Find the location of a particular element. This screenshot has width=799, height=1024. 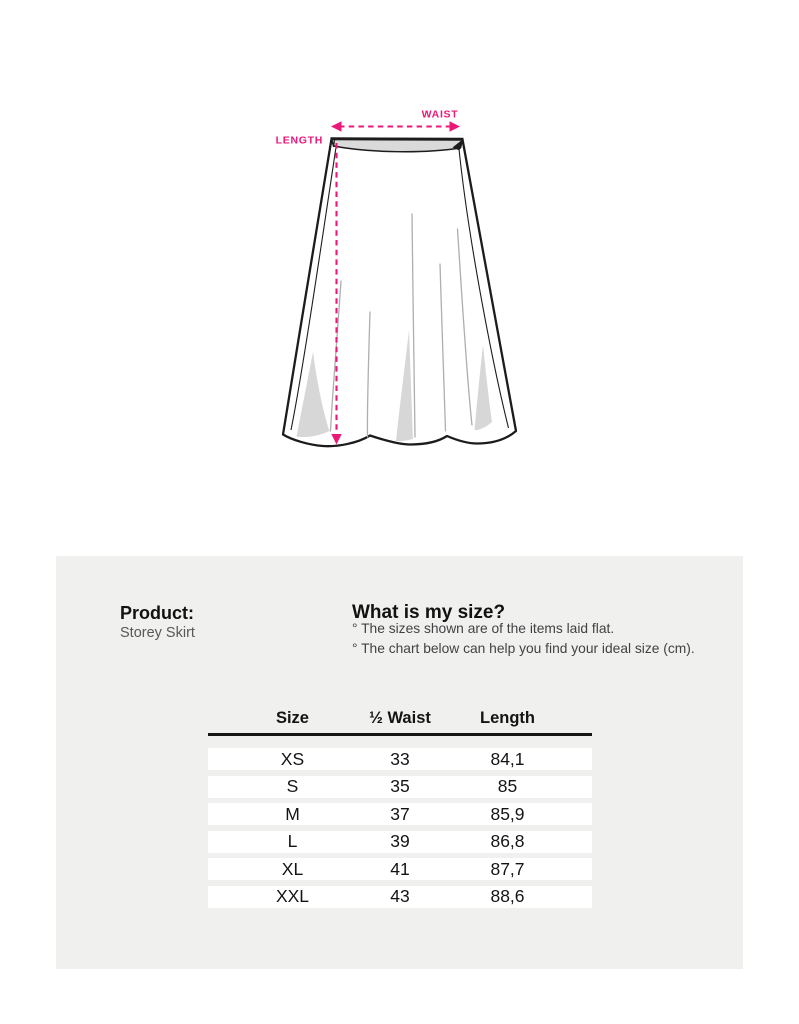

table-cell: 87,7 is located at coordinates (507, 868).